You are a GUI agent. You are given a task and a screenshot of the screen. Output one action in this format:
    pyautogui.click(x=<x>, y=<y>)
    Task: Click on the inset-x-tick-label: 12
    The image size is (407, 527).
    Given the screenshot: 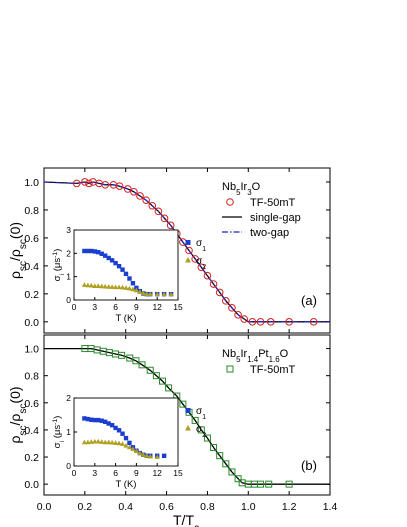 What is the action you would take?
    pyautogui.click(x=157, y=307)
    